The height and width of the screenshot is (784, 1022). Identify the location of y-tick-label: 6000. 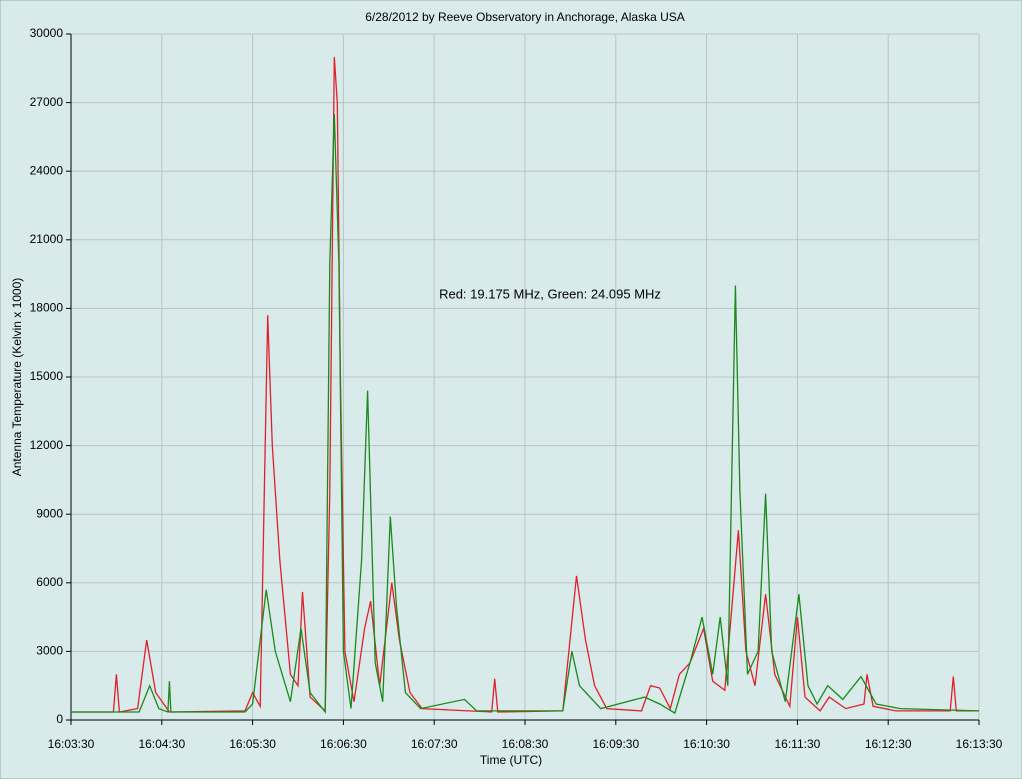
(49, 582).